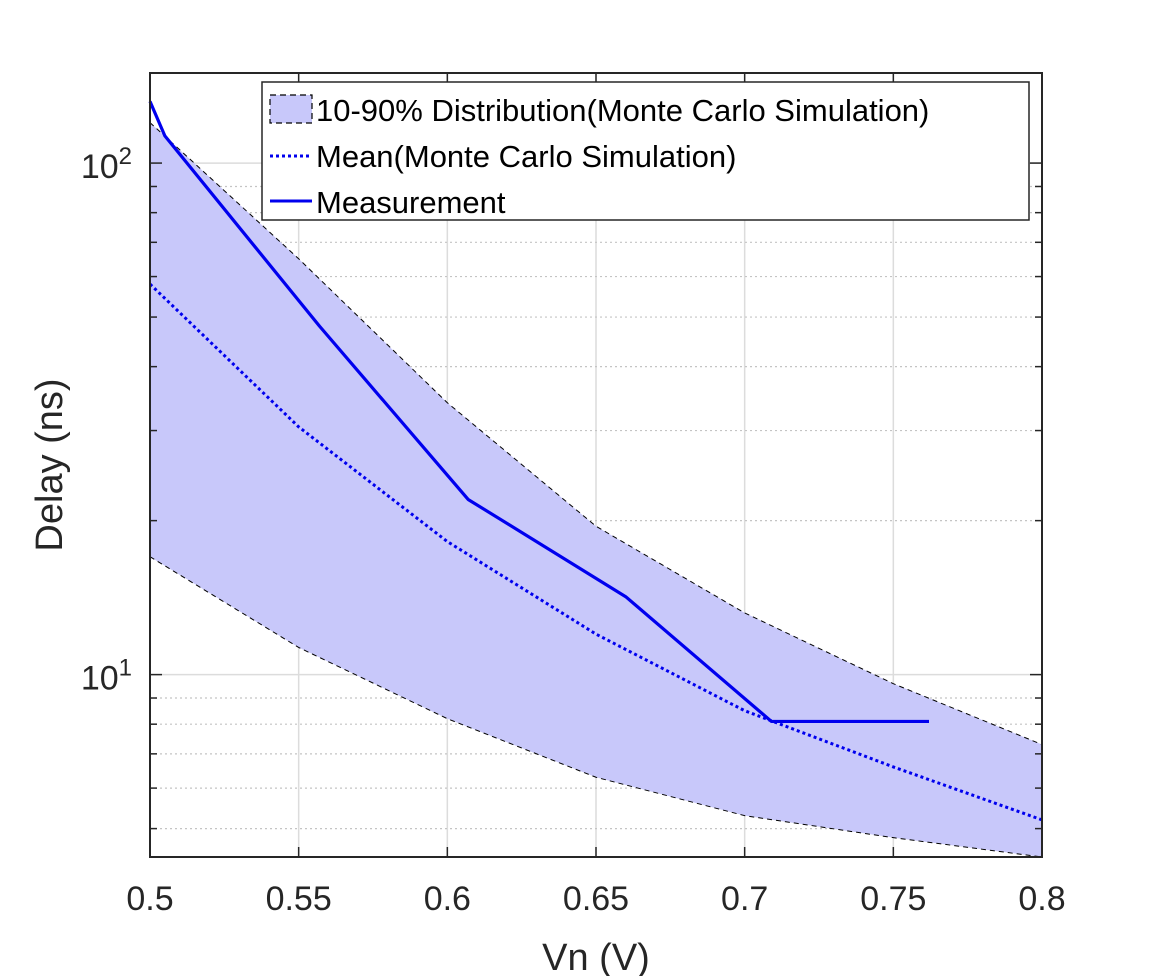  I want to click on x-tick-label: 0.5, so click(149, 899).